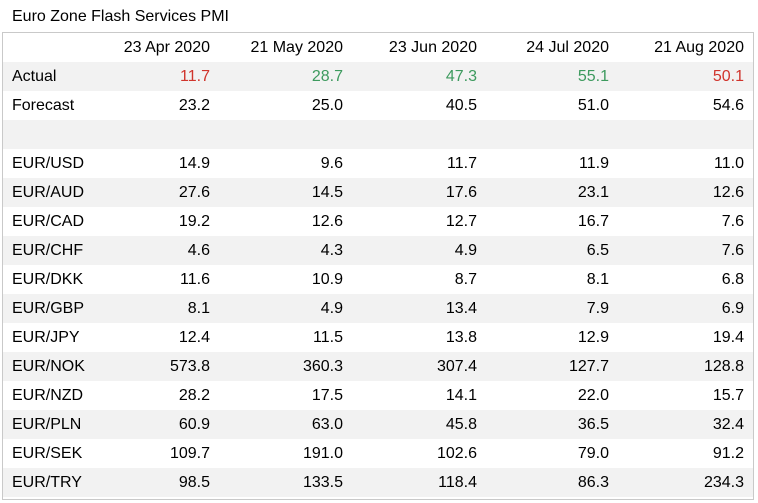 The image size is (758, 503). I want to click on value-cell: 191.0, so click(322, 453).